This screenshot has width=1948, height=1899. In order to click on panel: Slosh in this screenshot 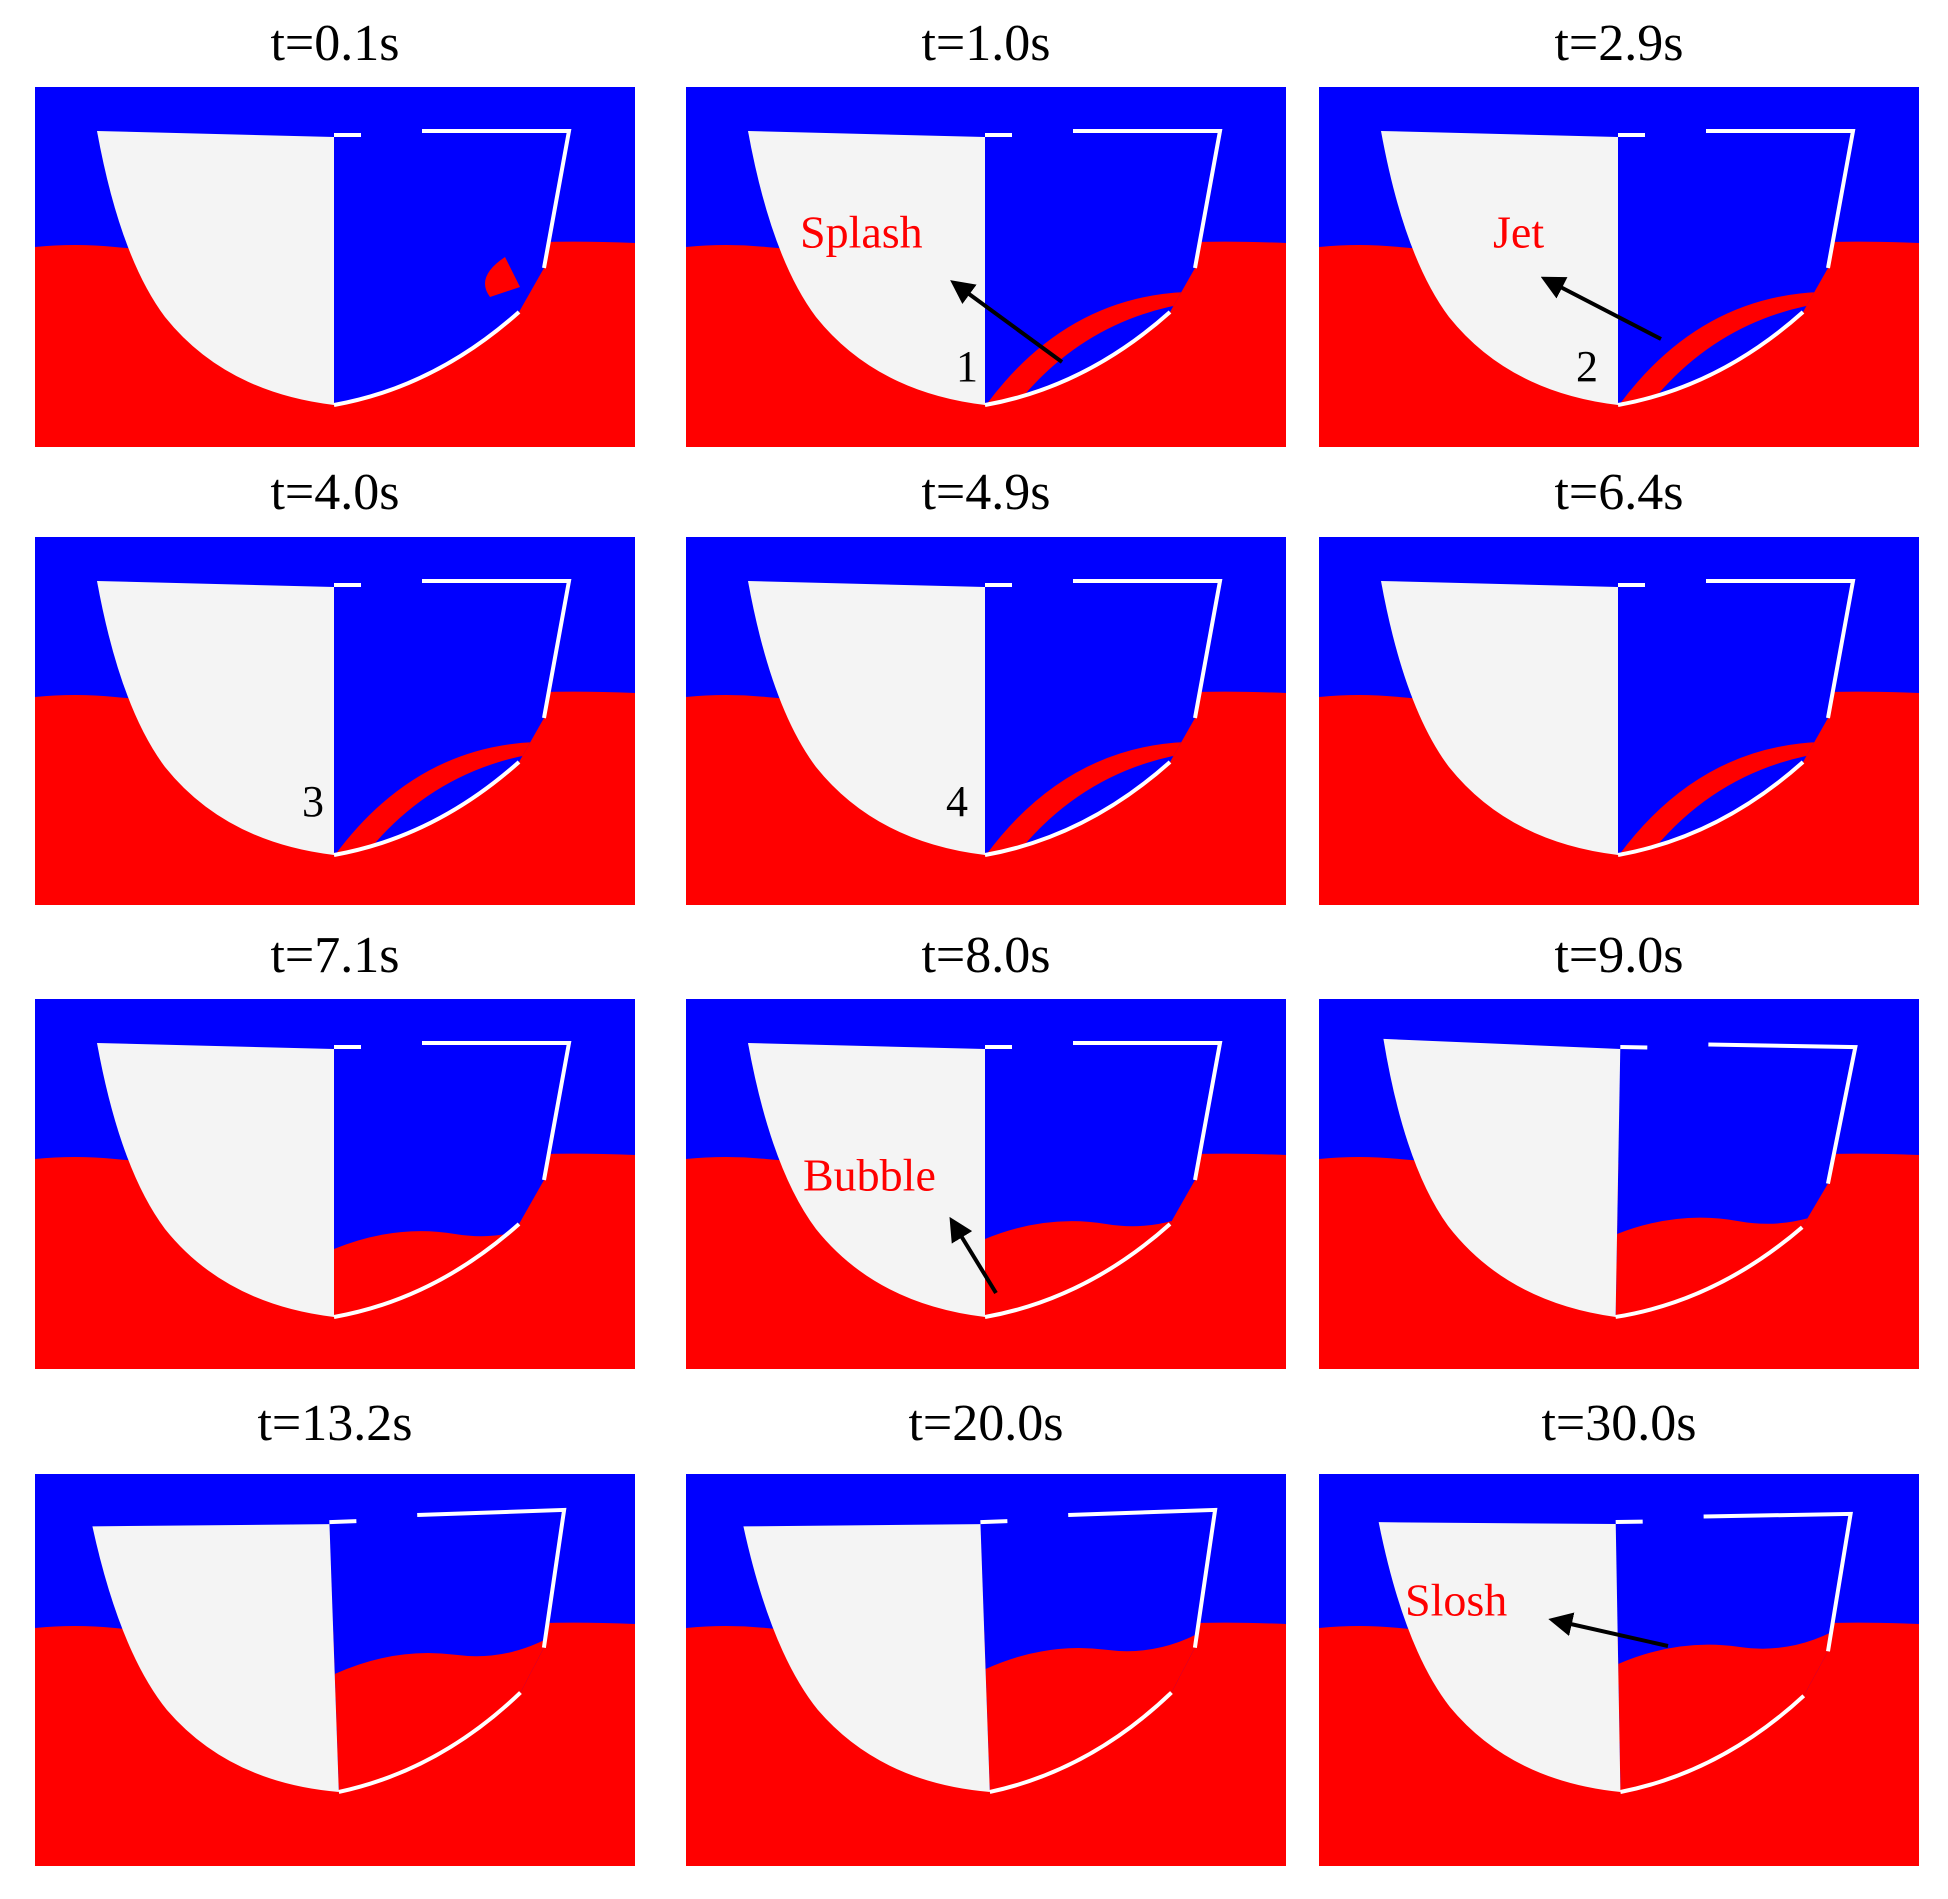, I will do `click(1619, 1670)`.